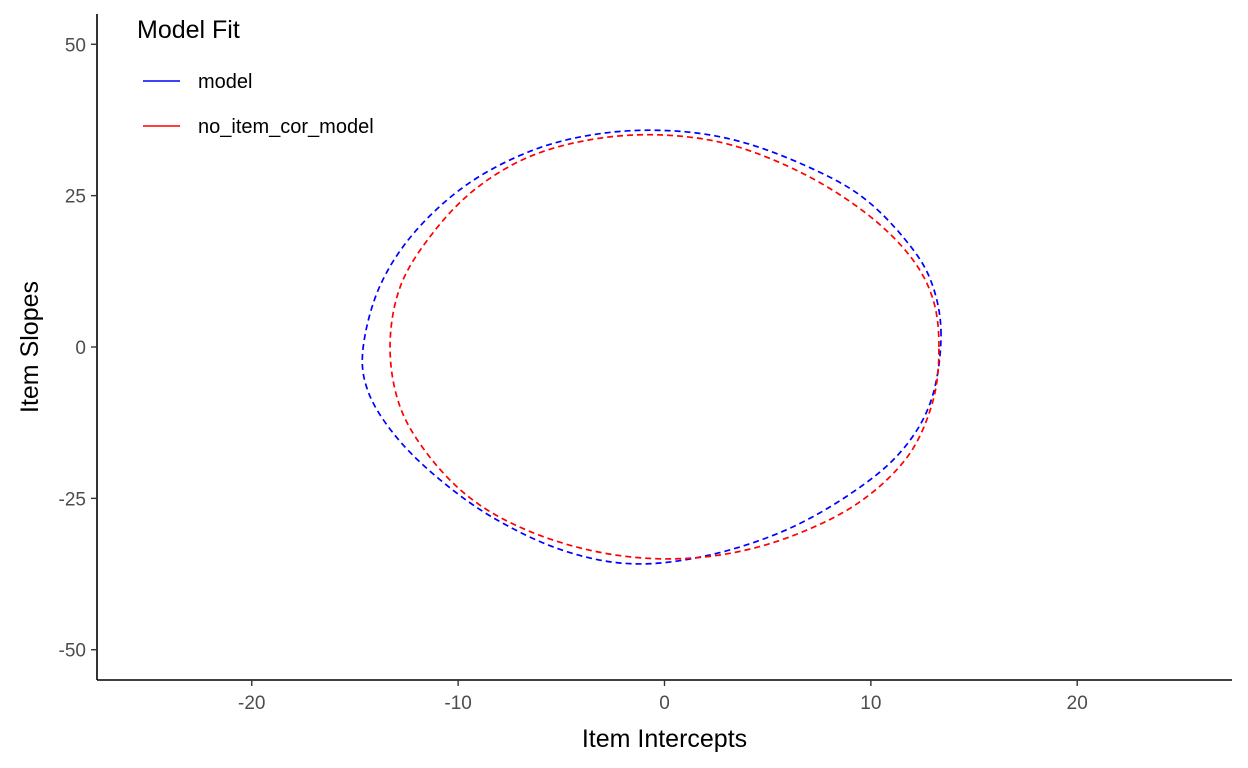  I want to click on y-tick-label: 50, so click(75, 45).